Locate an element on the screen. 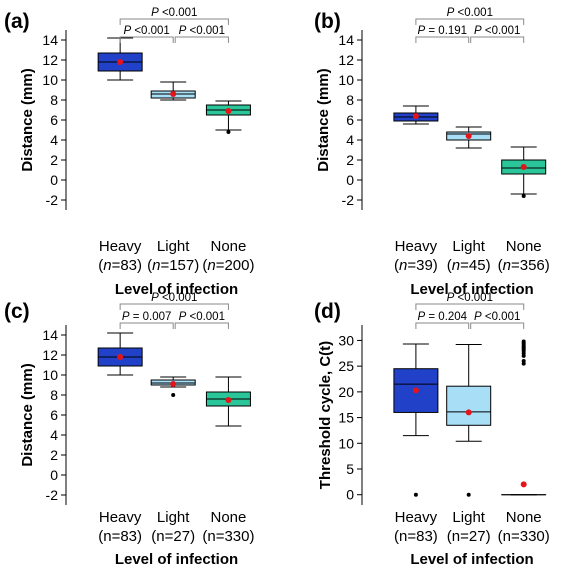  category-sample-size: (n=45) is located at coordinates (469, 265).